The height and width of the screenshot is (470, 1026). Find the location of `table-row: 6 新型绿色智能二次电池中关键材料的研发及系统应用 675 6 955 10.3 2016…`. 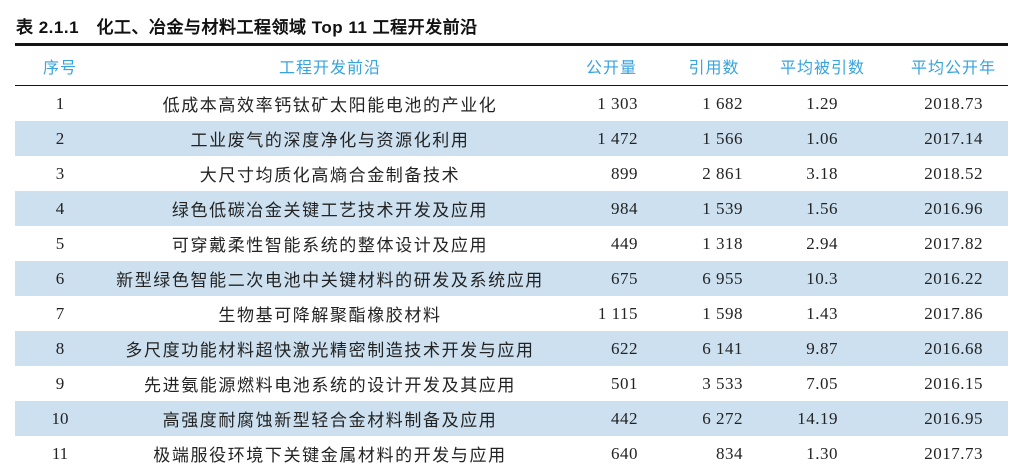

table-row: 6 新型绿色智能二次电池中关键材料的研发及系统应用 675 6 955 10.3 2016… is located at coordinates (511, 278).